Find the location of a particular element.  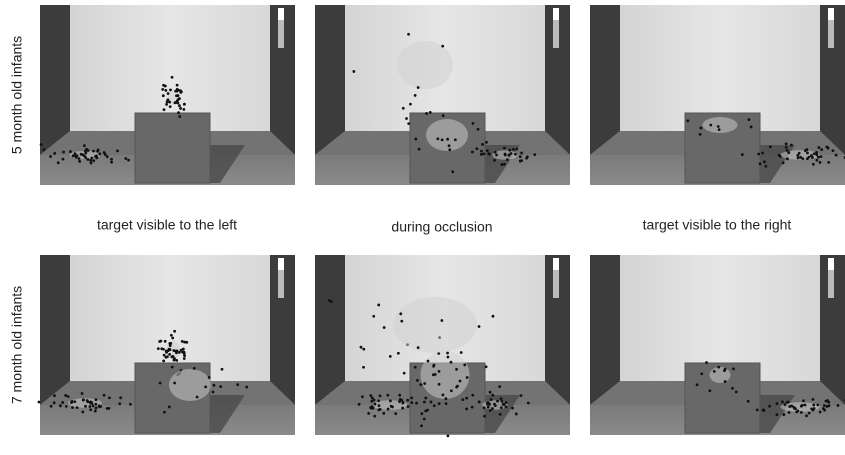

stimulus-panel is located at coordinates (166, 345).